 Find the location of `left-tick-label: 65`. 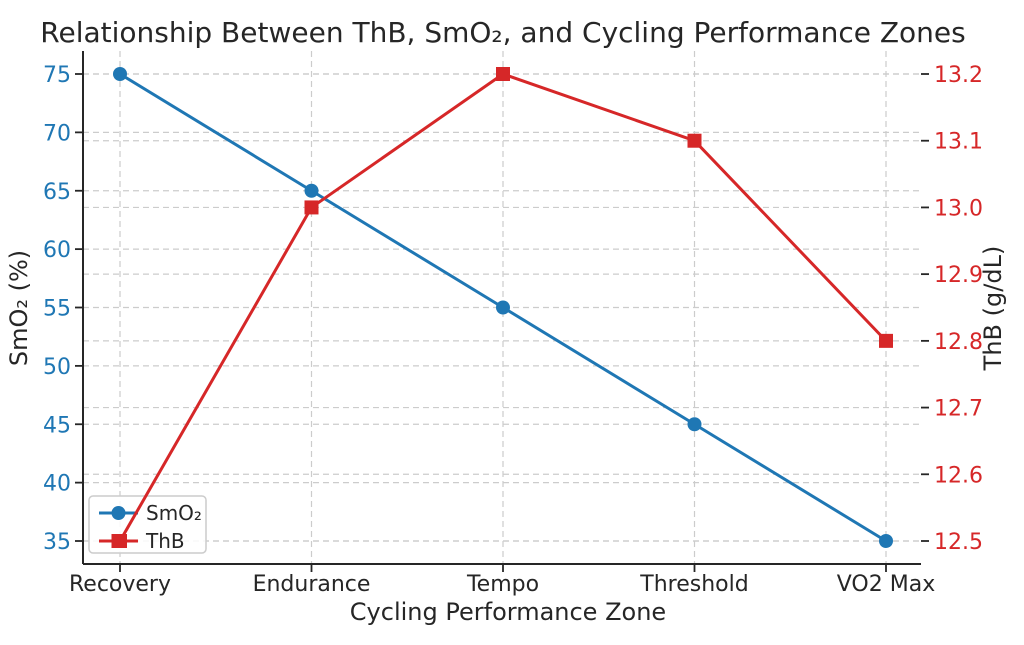

left-tick-label: 65 is located at coordinates (57, 192).